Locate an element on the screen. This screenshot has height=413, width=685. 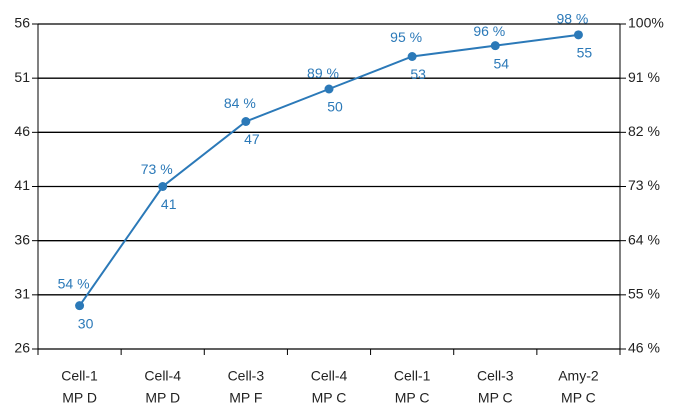
y2-tick-label: 73 % is located at coordinates (644, 185).